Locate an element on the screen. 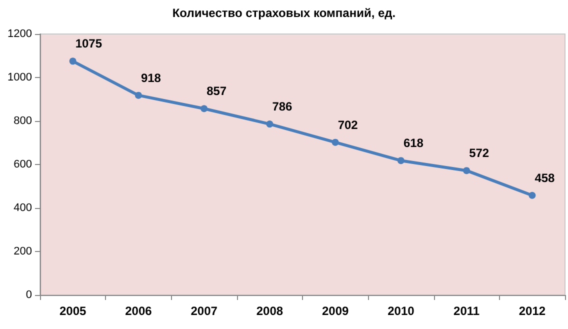  y-tick-label: 600 is located at coordinates (23, 164).